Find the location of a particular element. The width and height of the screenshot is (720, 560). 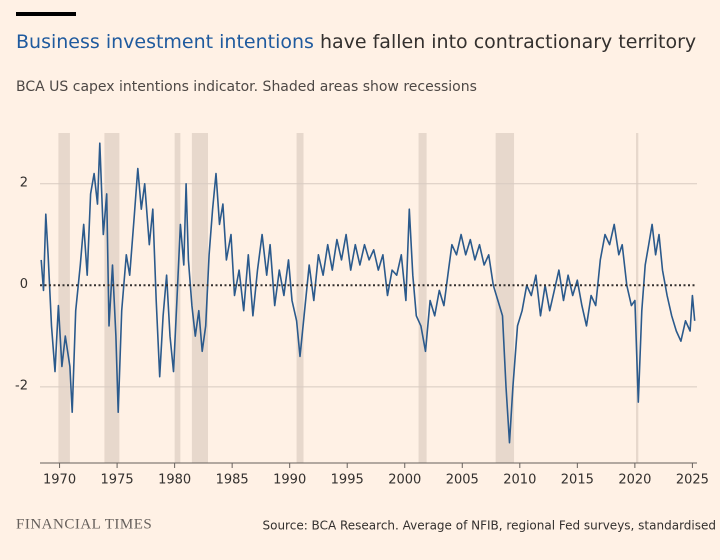

x-tick-label: 2020 is located at coordinates (634, 480).